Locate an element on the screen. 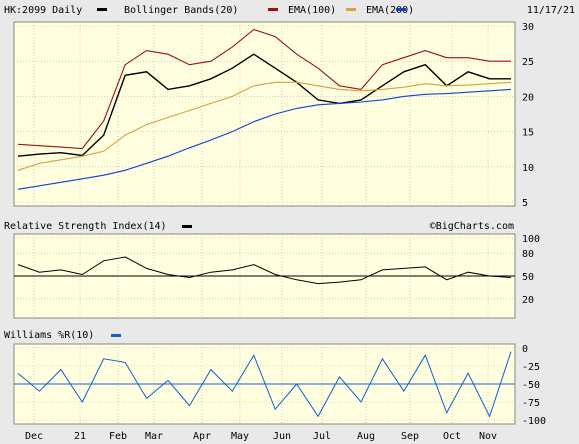 This screenshot has height=444, width=579. symbol-label: HK:2099 Daily is located at coordinates (43, 10).